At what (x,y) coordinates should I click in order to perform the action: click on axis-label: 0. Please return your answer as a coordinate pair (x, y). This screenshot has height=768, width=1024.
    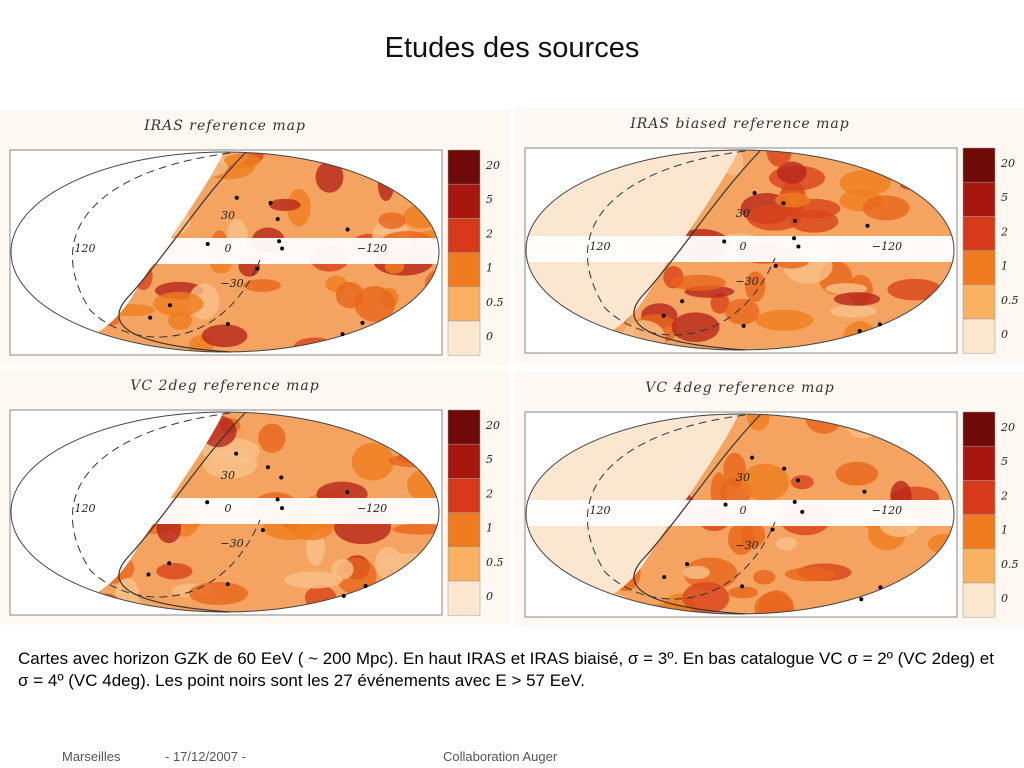
    Looking at the image, I should click on (228, 508).